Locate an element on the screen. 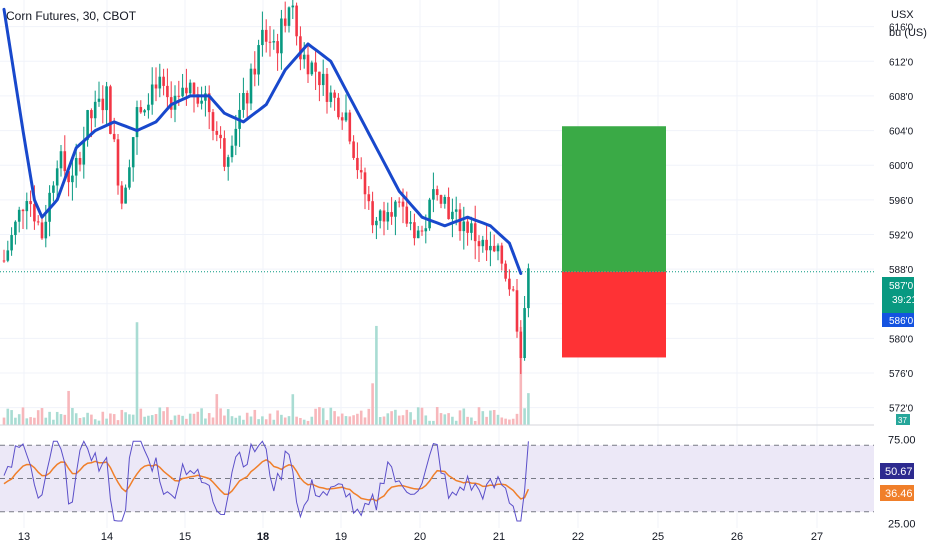 This screenshot has width=932, height=550. symbol-title: Corn Futures, 30, CBOT is located at coordinates (71, 16).